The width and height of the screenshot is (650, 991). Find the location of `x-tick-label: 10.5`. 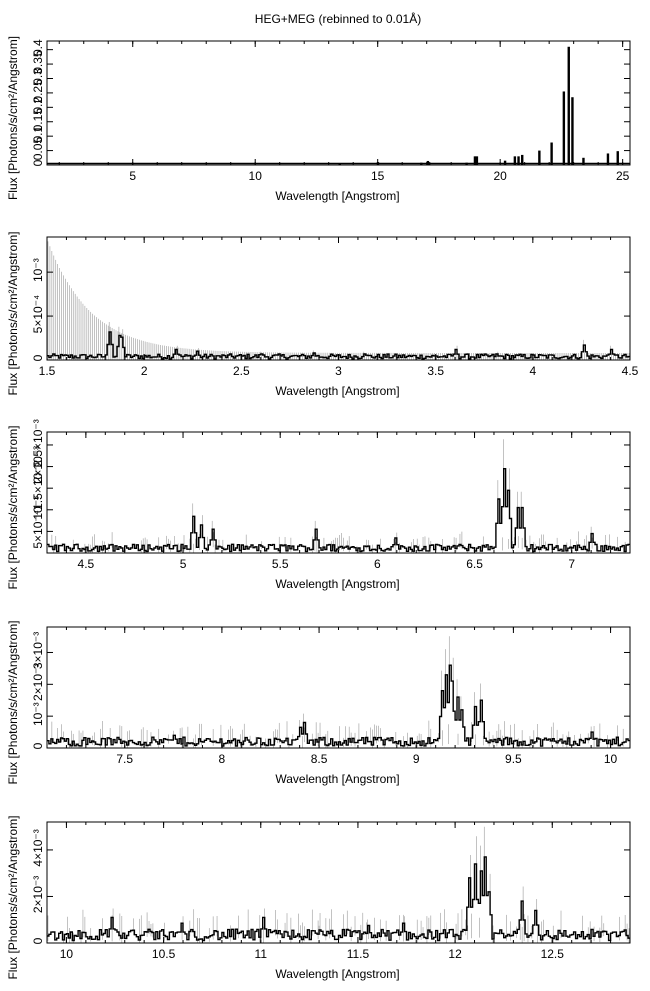

x-tick-label: 10.5 is located at coordinates (164, 954).